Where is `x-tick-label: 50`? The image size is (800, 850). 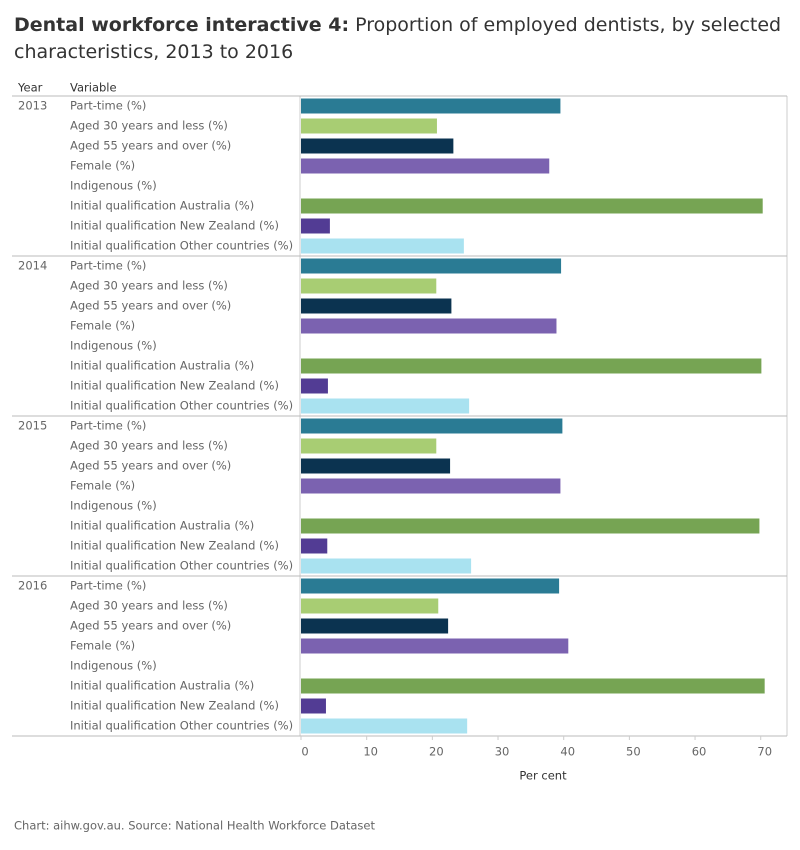 x-tick-label: 50 is located at coordinates (633, 752).